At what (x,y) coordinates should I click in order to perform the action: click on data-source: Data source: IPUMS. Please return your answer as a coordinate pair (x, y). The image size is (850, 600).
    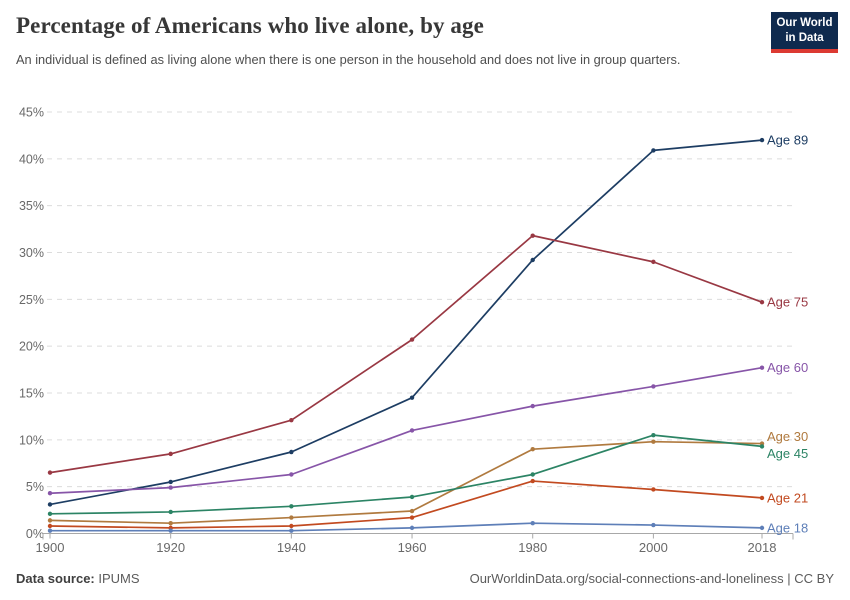
    Looking at the image, I should click on (78, 578).